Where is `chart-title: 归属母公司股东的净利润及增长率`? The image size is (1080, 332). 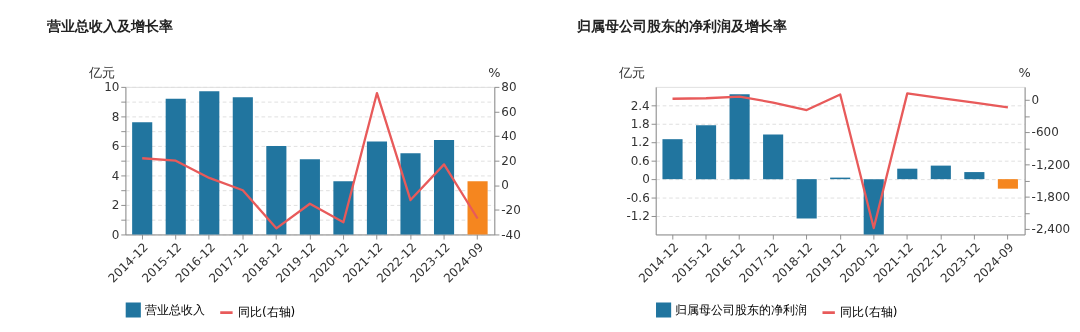 chart-title: 归属母公司股东的净利润及增长率 is located at coordinates (682, 25).